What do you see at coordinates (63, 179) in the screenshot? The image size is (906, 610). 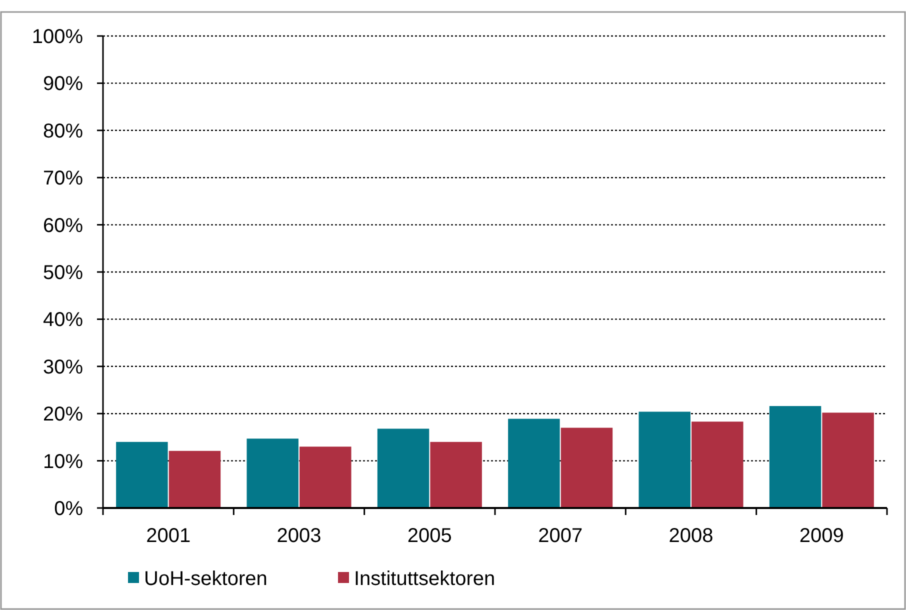 I see `y-tick-label: 70%` at bounding box center [63, 179].